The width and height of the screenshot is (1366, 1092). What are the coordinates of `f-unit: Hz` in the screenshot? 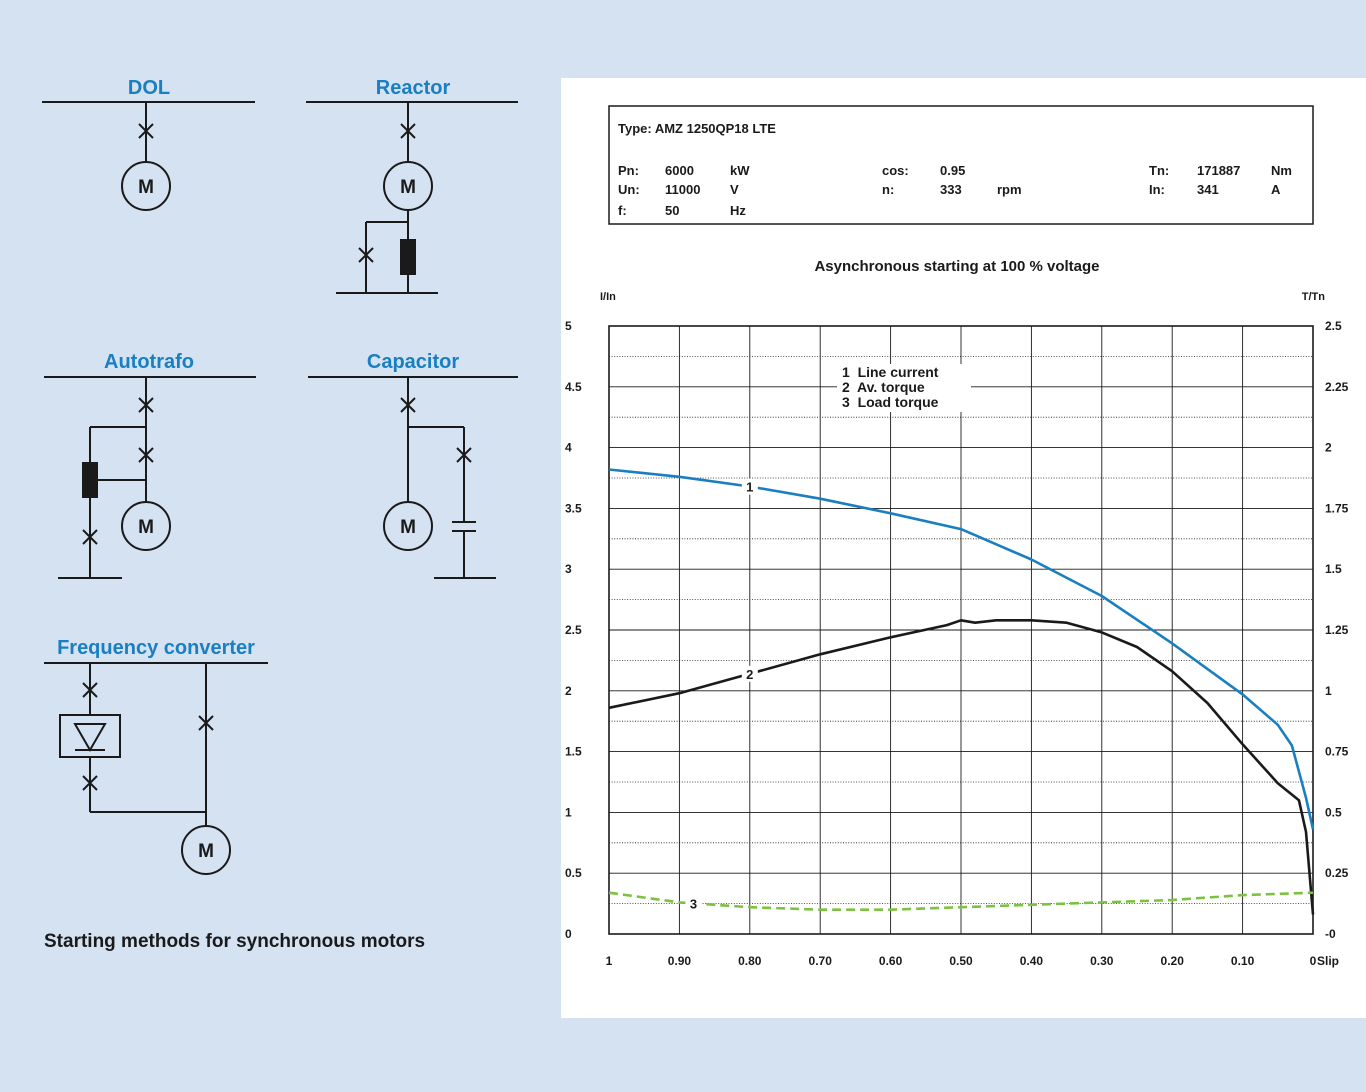 It's located at (738, 210).